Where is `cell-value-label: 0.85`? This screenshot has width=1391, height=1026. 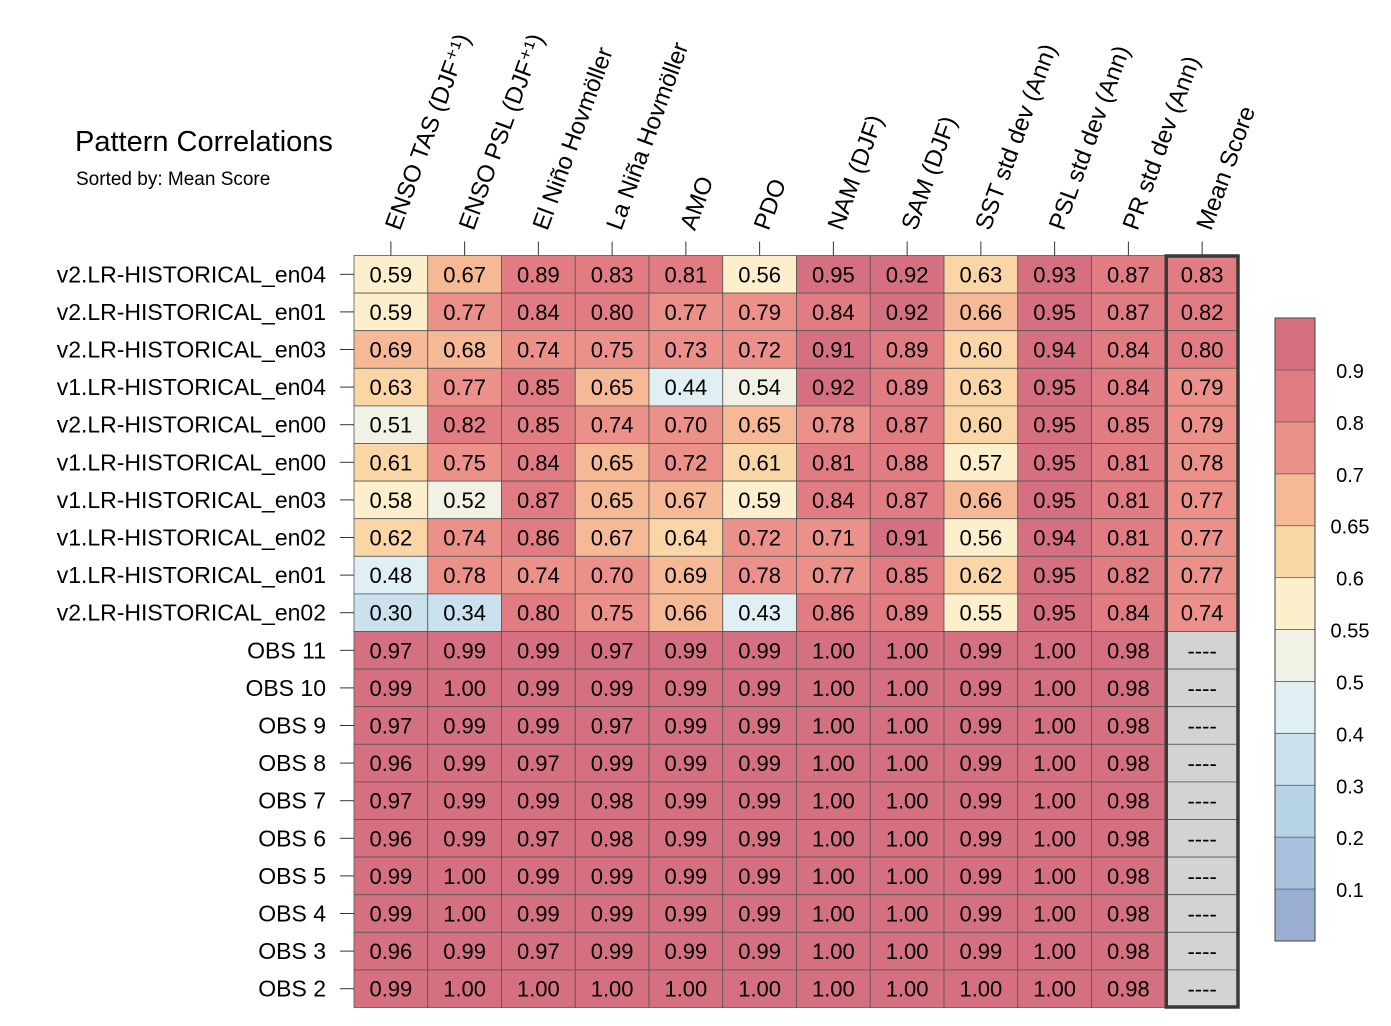 cell-value-label: 0.85 is located at coordinates (538, 387).